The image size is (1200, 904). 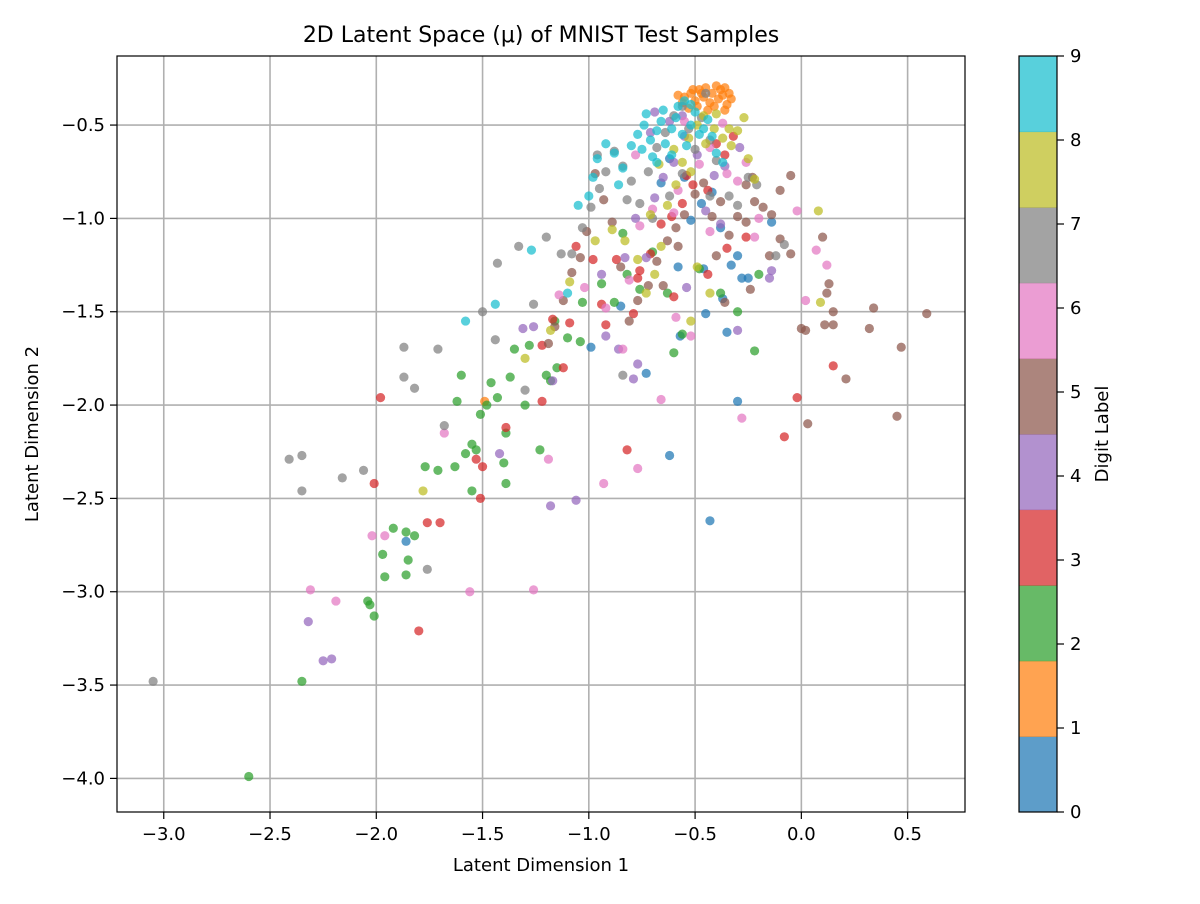 I want to click on x-tick-label: −1.5, so click(x=483, y=834).